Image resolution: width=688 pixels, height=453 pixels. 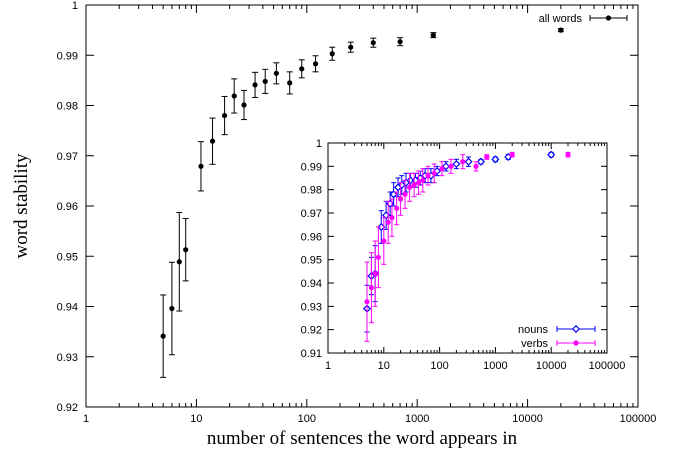 I want to click on inset-y-tick-label: 0.92, so click(x=311, y=331).